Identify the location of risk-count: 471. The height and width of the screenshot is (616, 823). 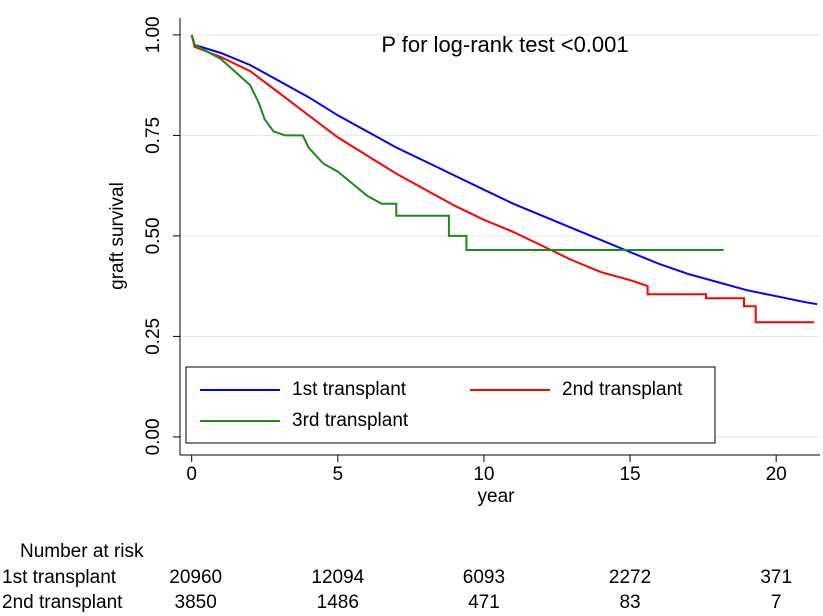
(484, 602).